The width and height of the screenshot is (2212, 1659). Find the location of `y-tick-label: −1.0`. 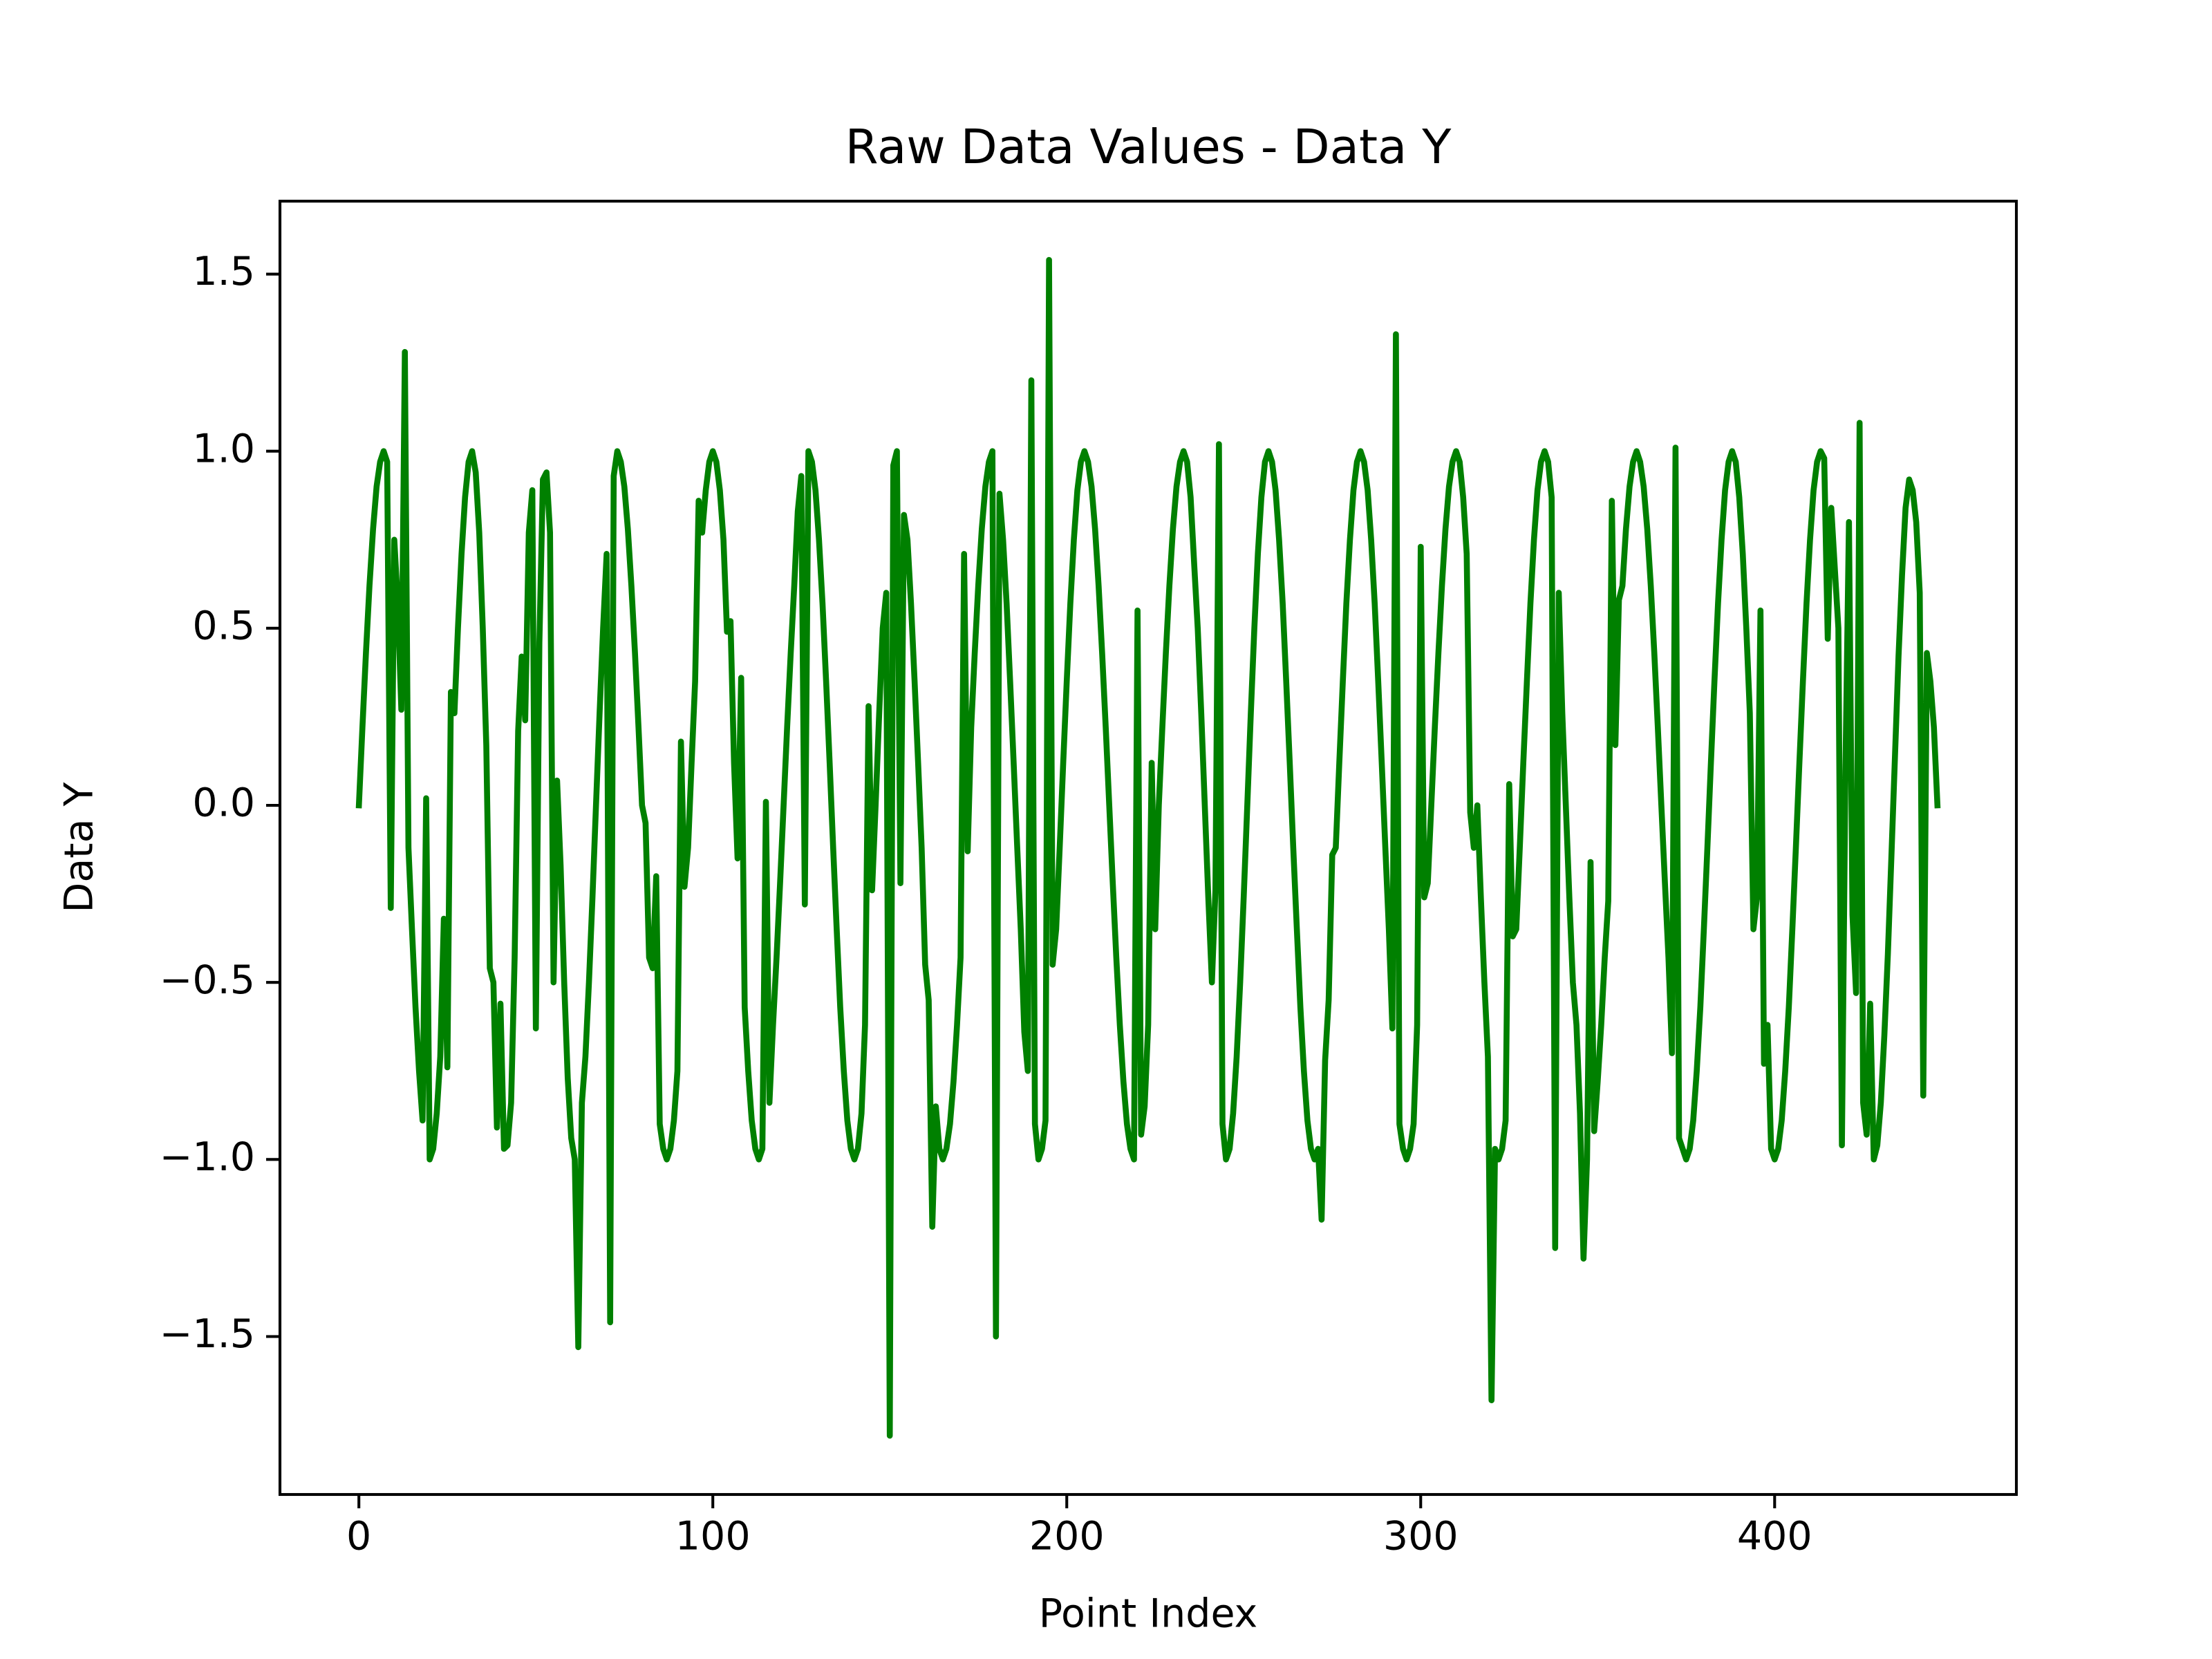

y-tick-label: −1.0 is located at coordinates (208, 1157).